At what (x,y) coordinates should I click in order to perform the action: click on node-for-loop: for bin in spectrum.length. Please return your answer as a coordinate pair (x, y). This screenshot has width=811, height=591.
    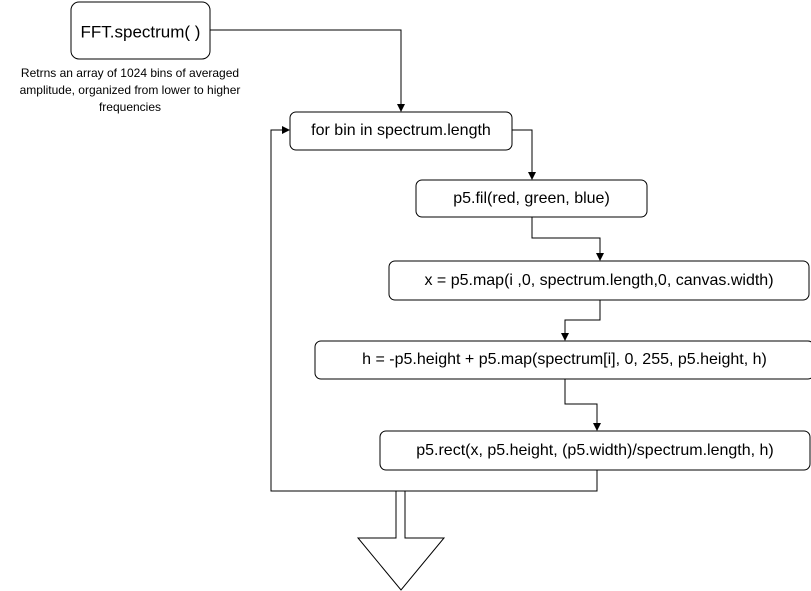
    Looking at the image, I should click on (401, 131).